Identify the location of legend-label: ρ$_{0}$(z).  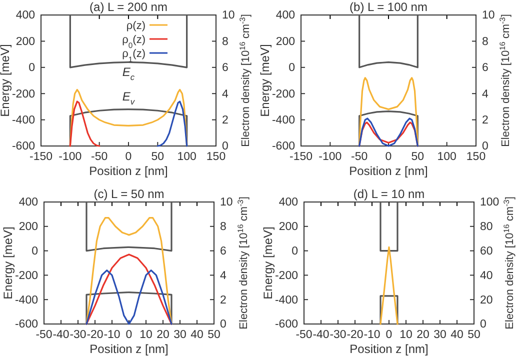
(134, 42).